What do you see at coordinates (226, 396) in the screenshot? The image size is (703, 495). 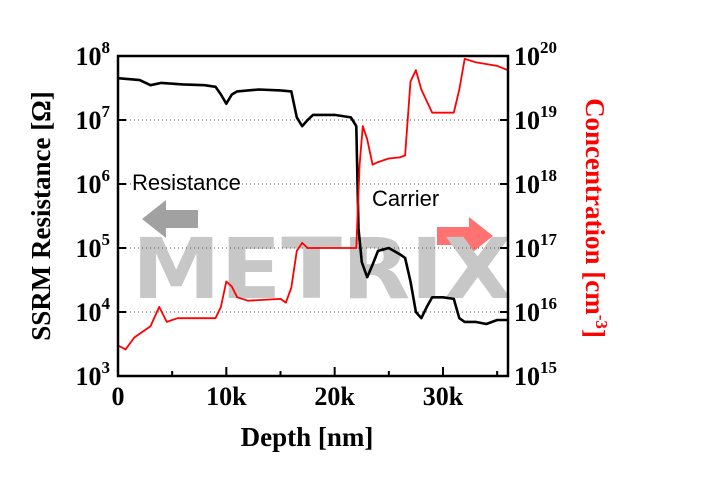 I see `x-tick-label: 10k` at bounding box center [226, 396].